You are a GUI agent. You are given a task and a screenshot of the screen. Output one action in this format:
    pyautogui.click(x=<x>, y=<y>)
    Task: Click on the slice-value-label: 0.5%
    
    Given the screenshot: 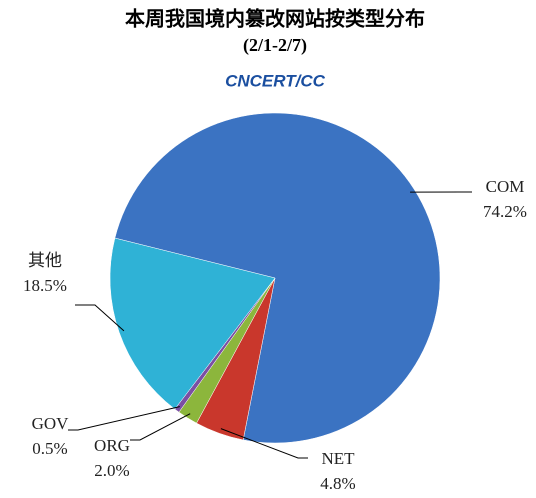 What is the action you would take?
    pyautogui.click(x=49, y=448)
    